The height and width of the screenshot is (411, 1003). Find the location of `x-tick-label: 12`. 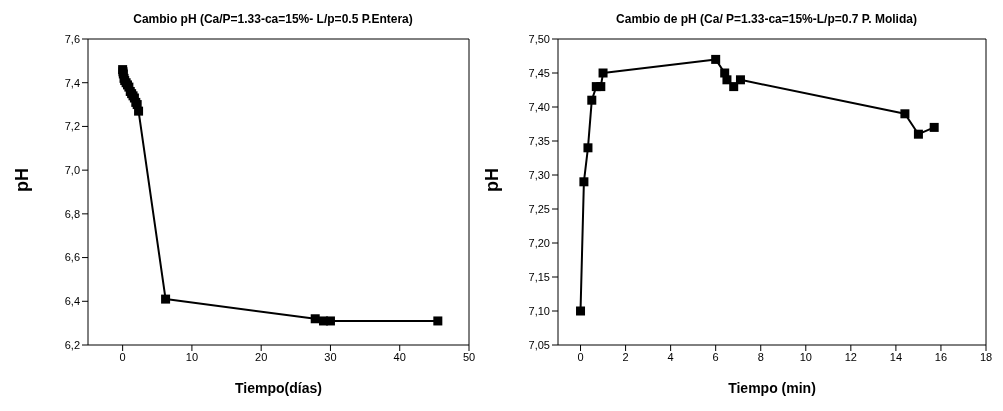

x-tick-label: 12 is located at coordinates (850, 356).